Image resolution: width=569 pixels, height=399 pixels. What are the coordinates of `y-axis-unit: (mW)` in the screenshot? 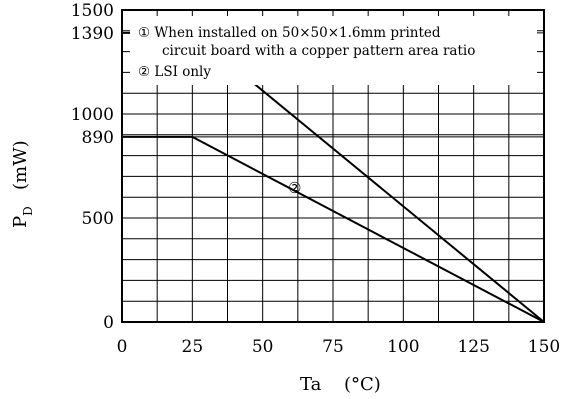 It's located at (20, 165).